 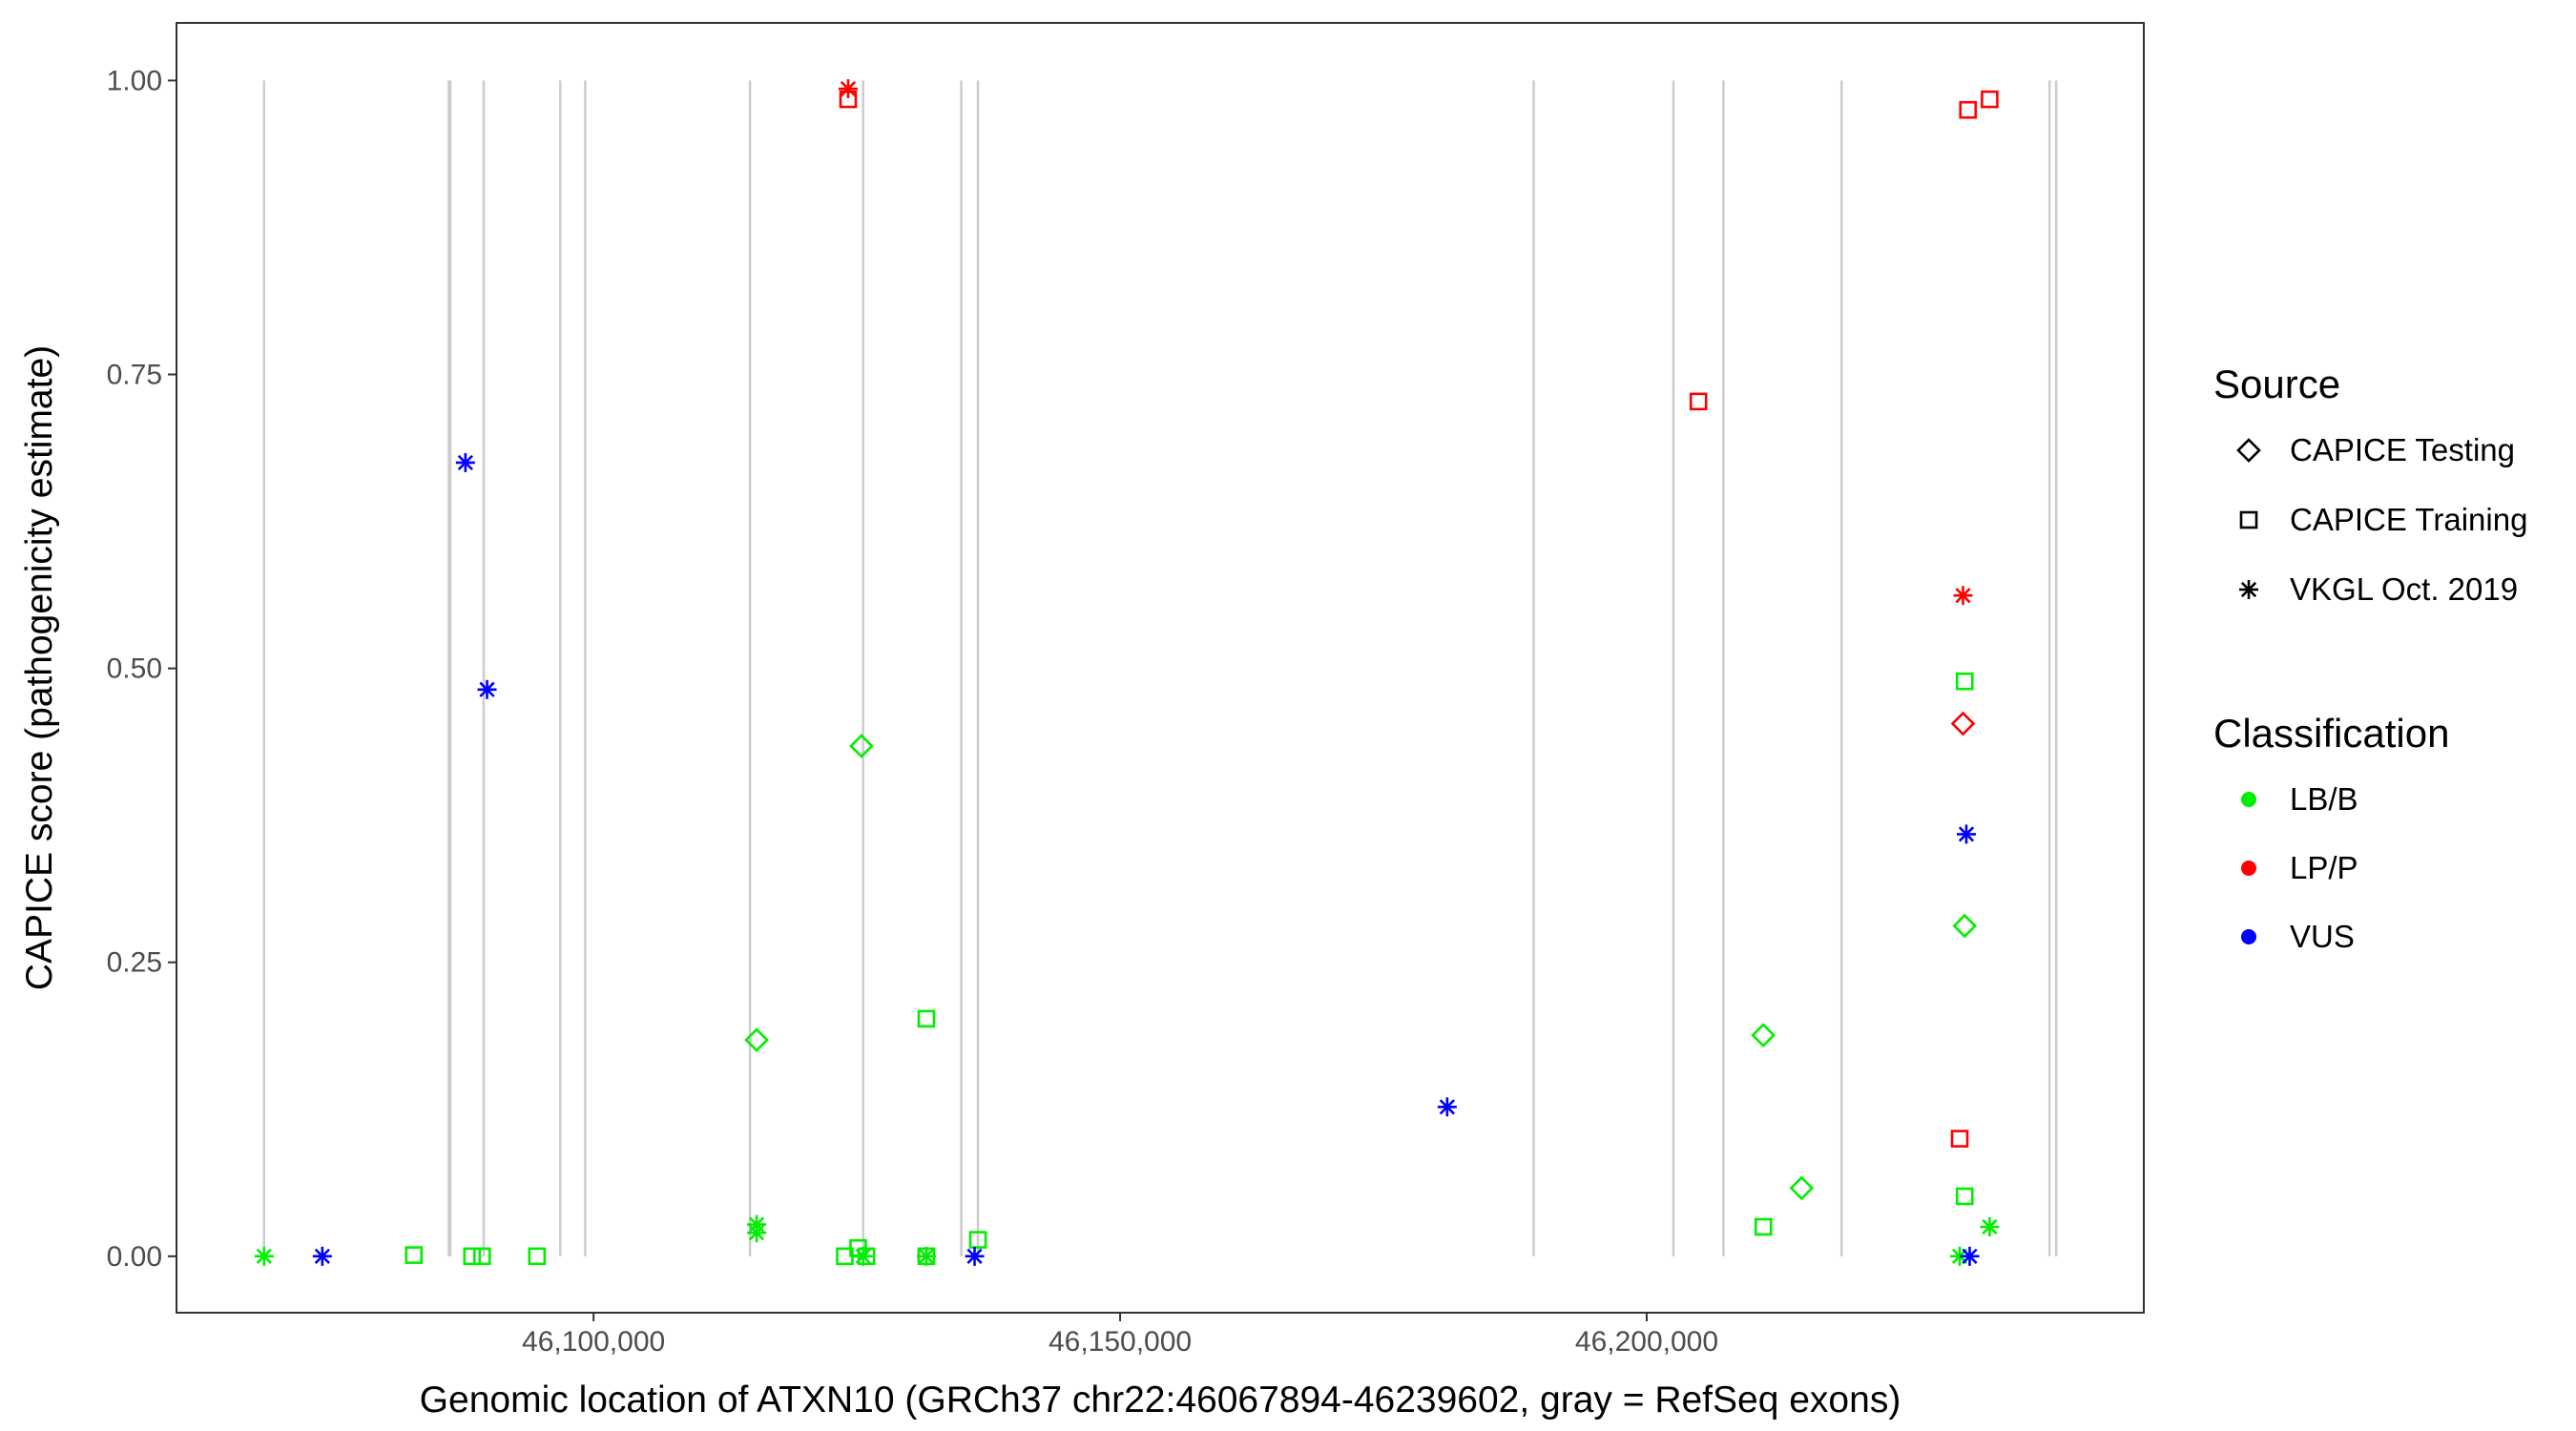 What do you see at coordinates (2404, 589) in the screenshot?
I see `legend-label: VKGL Oct. 2019` at bounding box center [2404, 589].